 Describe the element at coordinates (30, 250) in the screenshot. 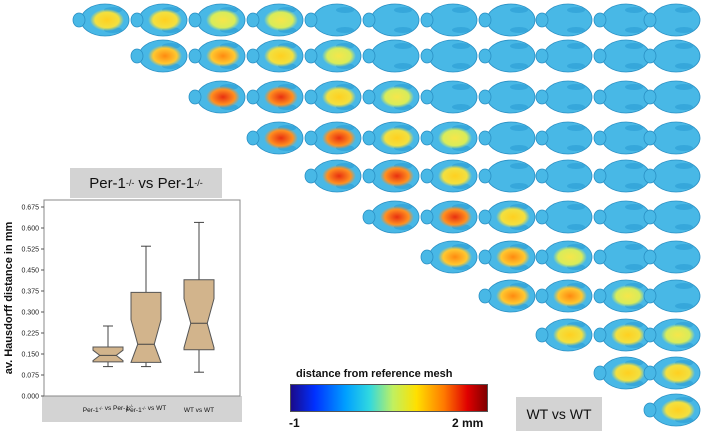

I see `y-tick-label: 0.525` at that location.